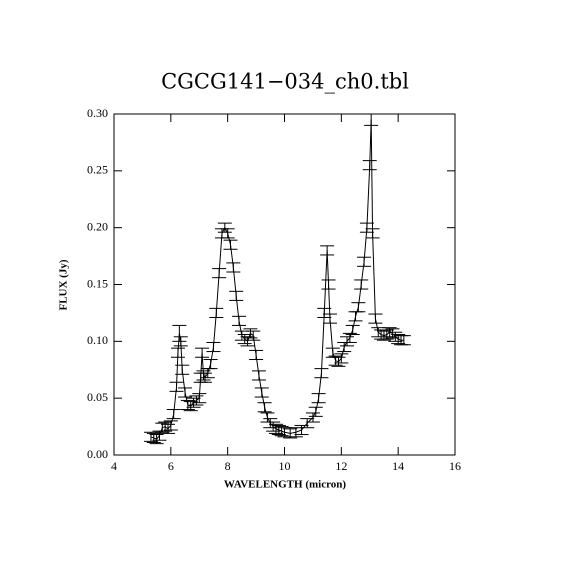 The image size is (570, 570). Describe the element at coordinates (285, 466) in the screenshot. I see `x-tick-label: 10` at that location.